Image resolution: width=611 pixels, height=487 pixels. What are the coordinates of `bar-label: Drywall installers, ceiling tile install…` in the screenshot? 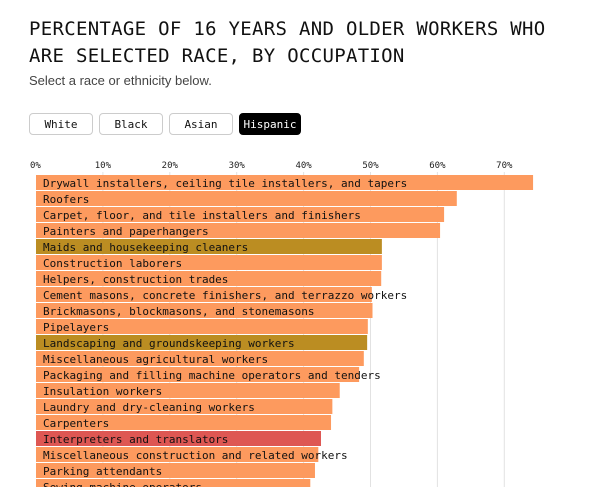 It's located at (225, 183).